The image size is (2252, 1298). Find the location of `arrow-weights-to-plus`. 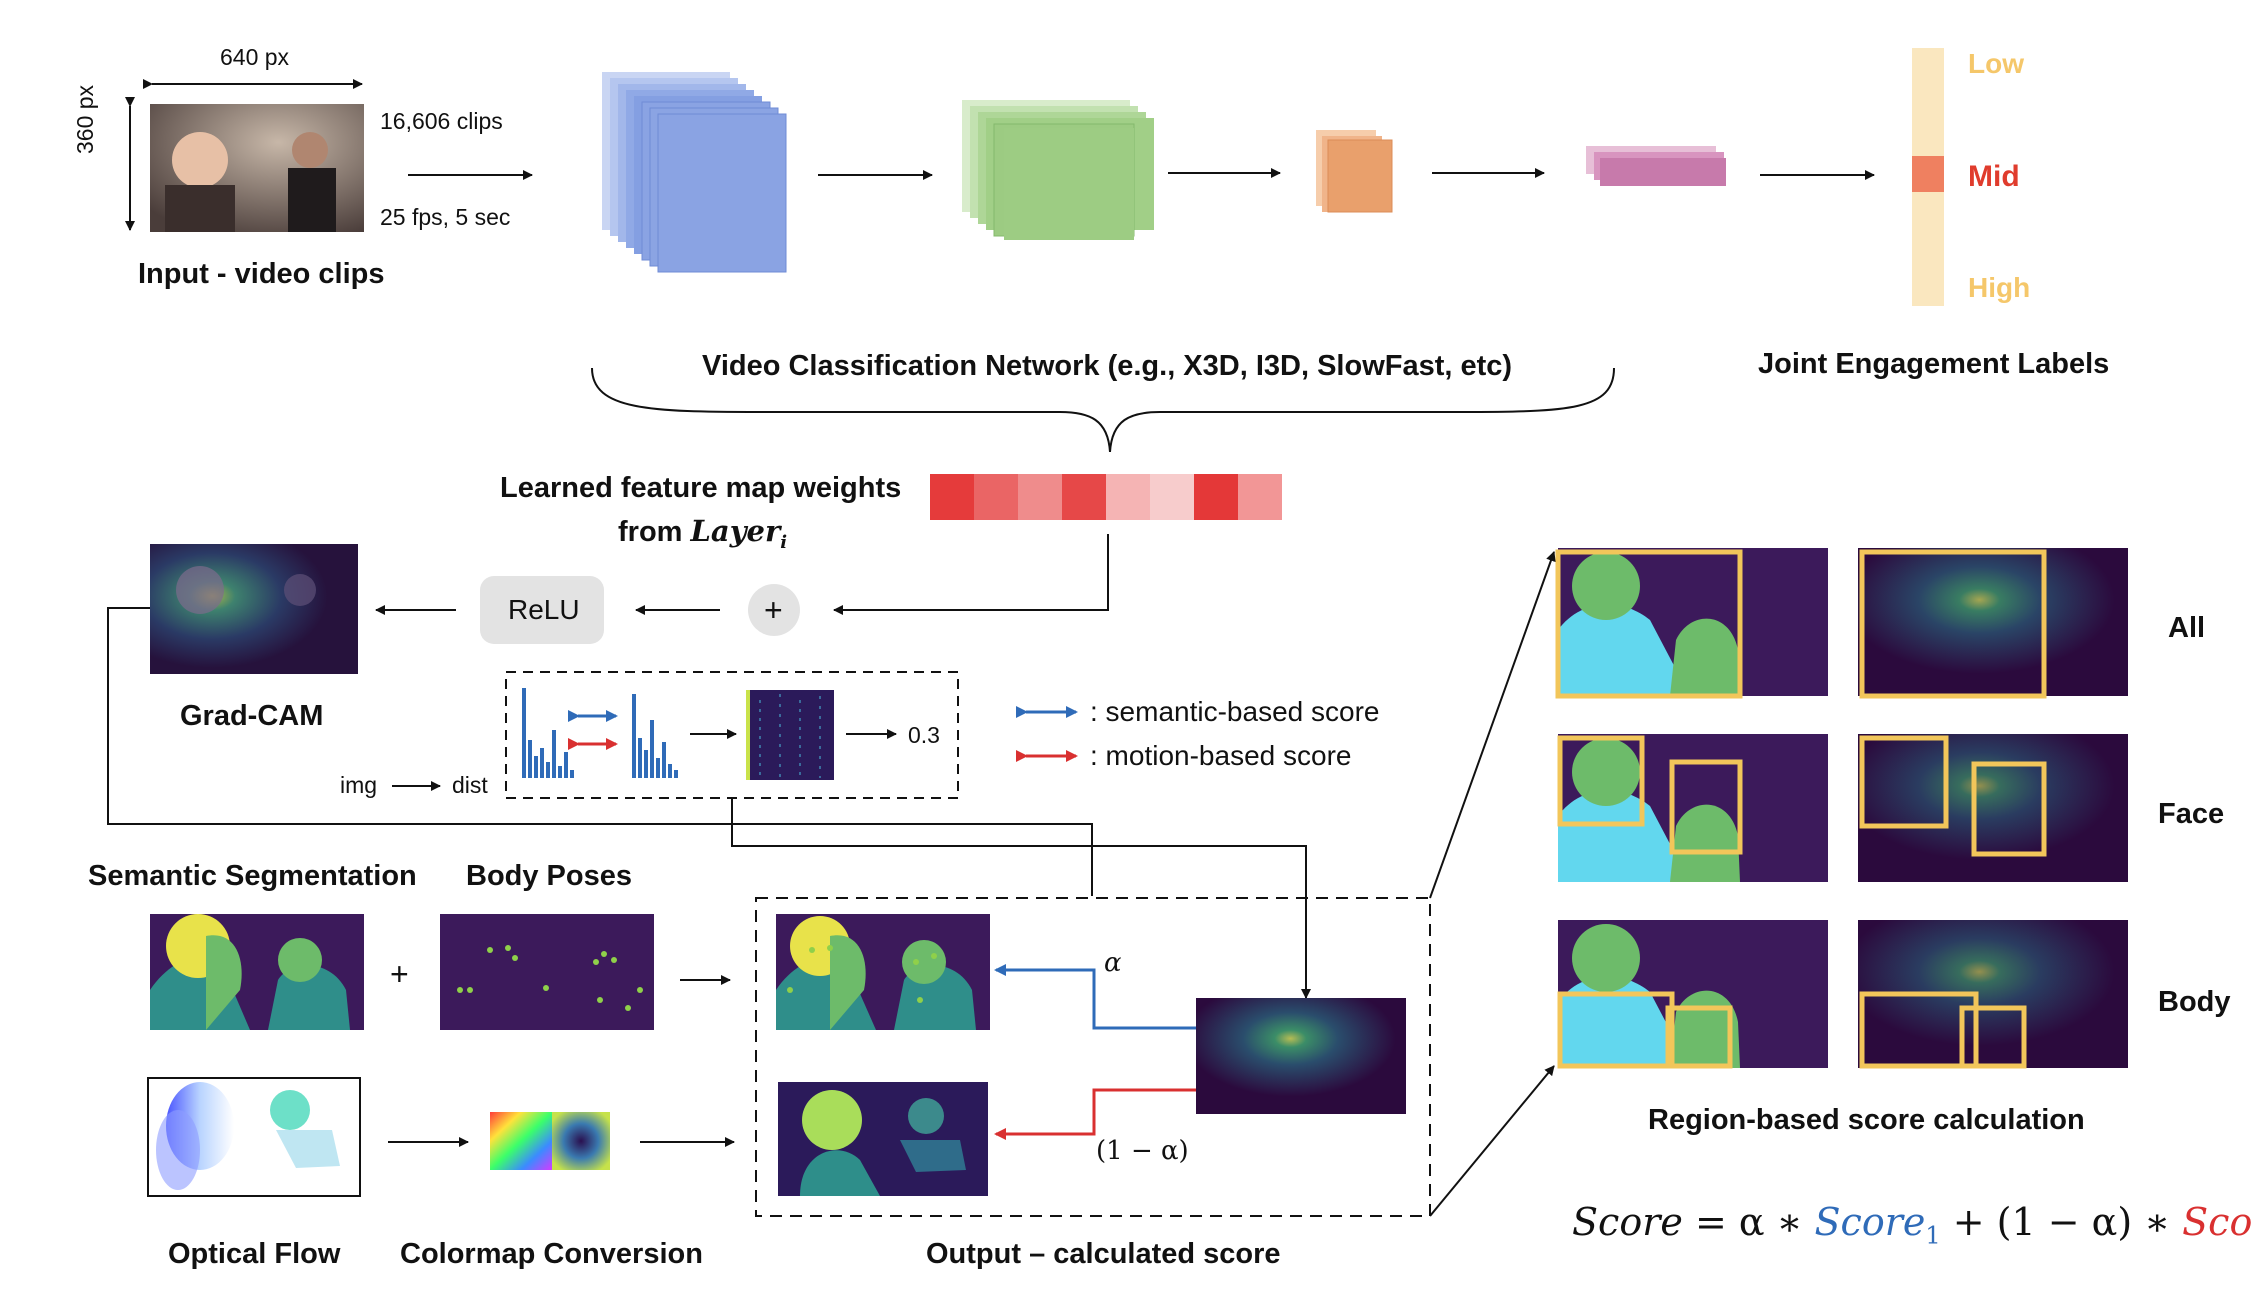

arrow-weights-to-plus is located at coordinates (971, 574).